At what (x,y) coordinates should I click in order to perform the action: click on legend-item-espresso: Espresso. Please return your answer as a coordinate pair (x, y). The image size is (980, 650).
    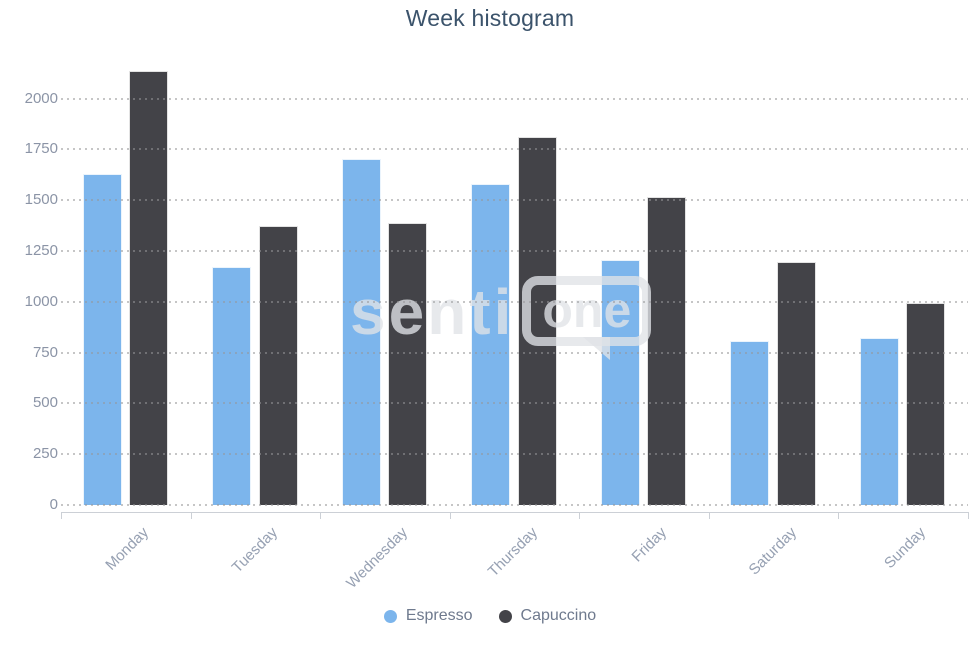
    Looking at the image, I should click on (428, 616).